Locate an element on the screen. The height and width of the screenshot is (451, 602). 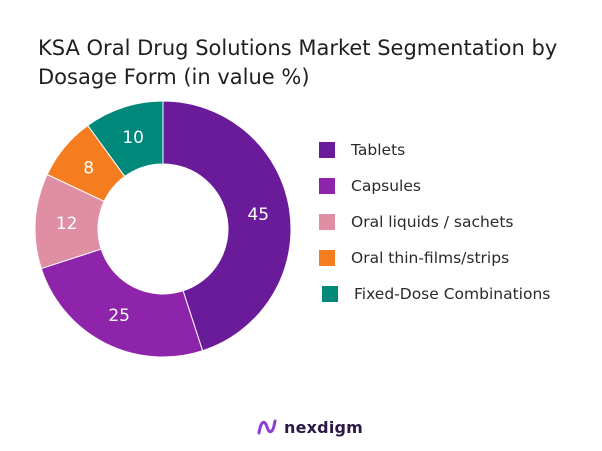
legend-item: Capsules is located at coordinates (370, 186).